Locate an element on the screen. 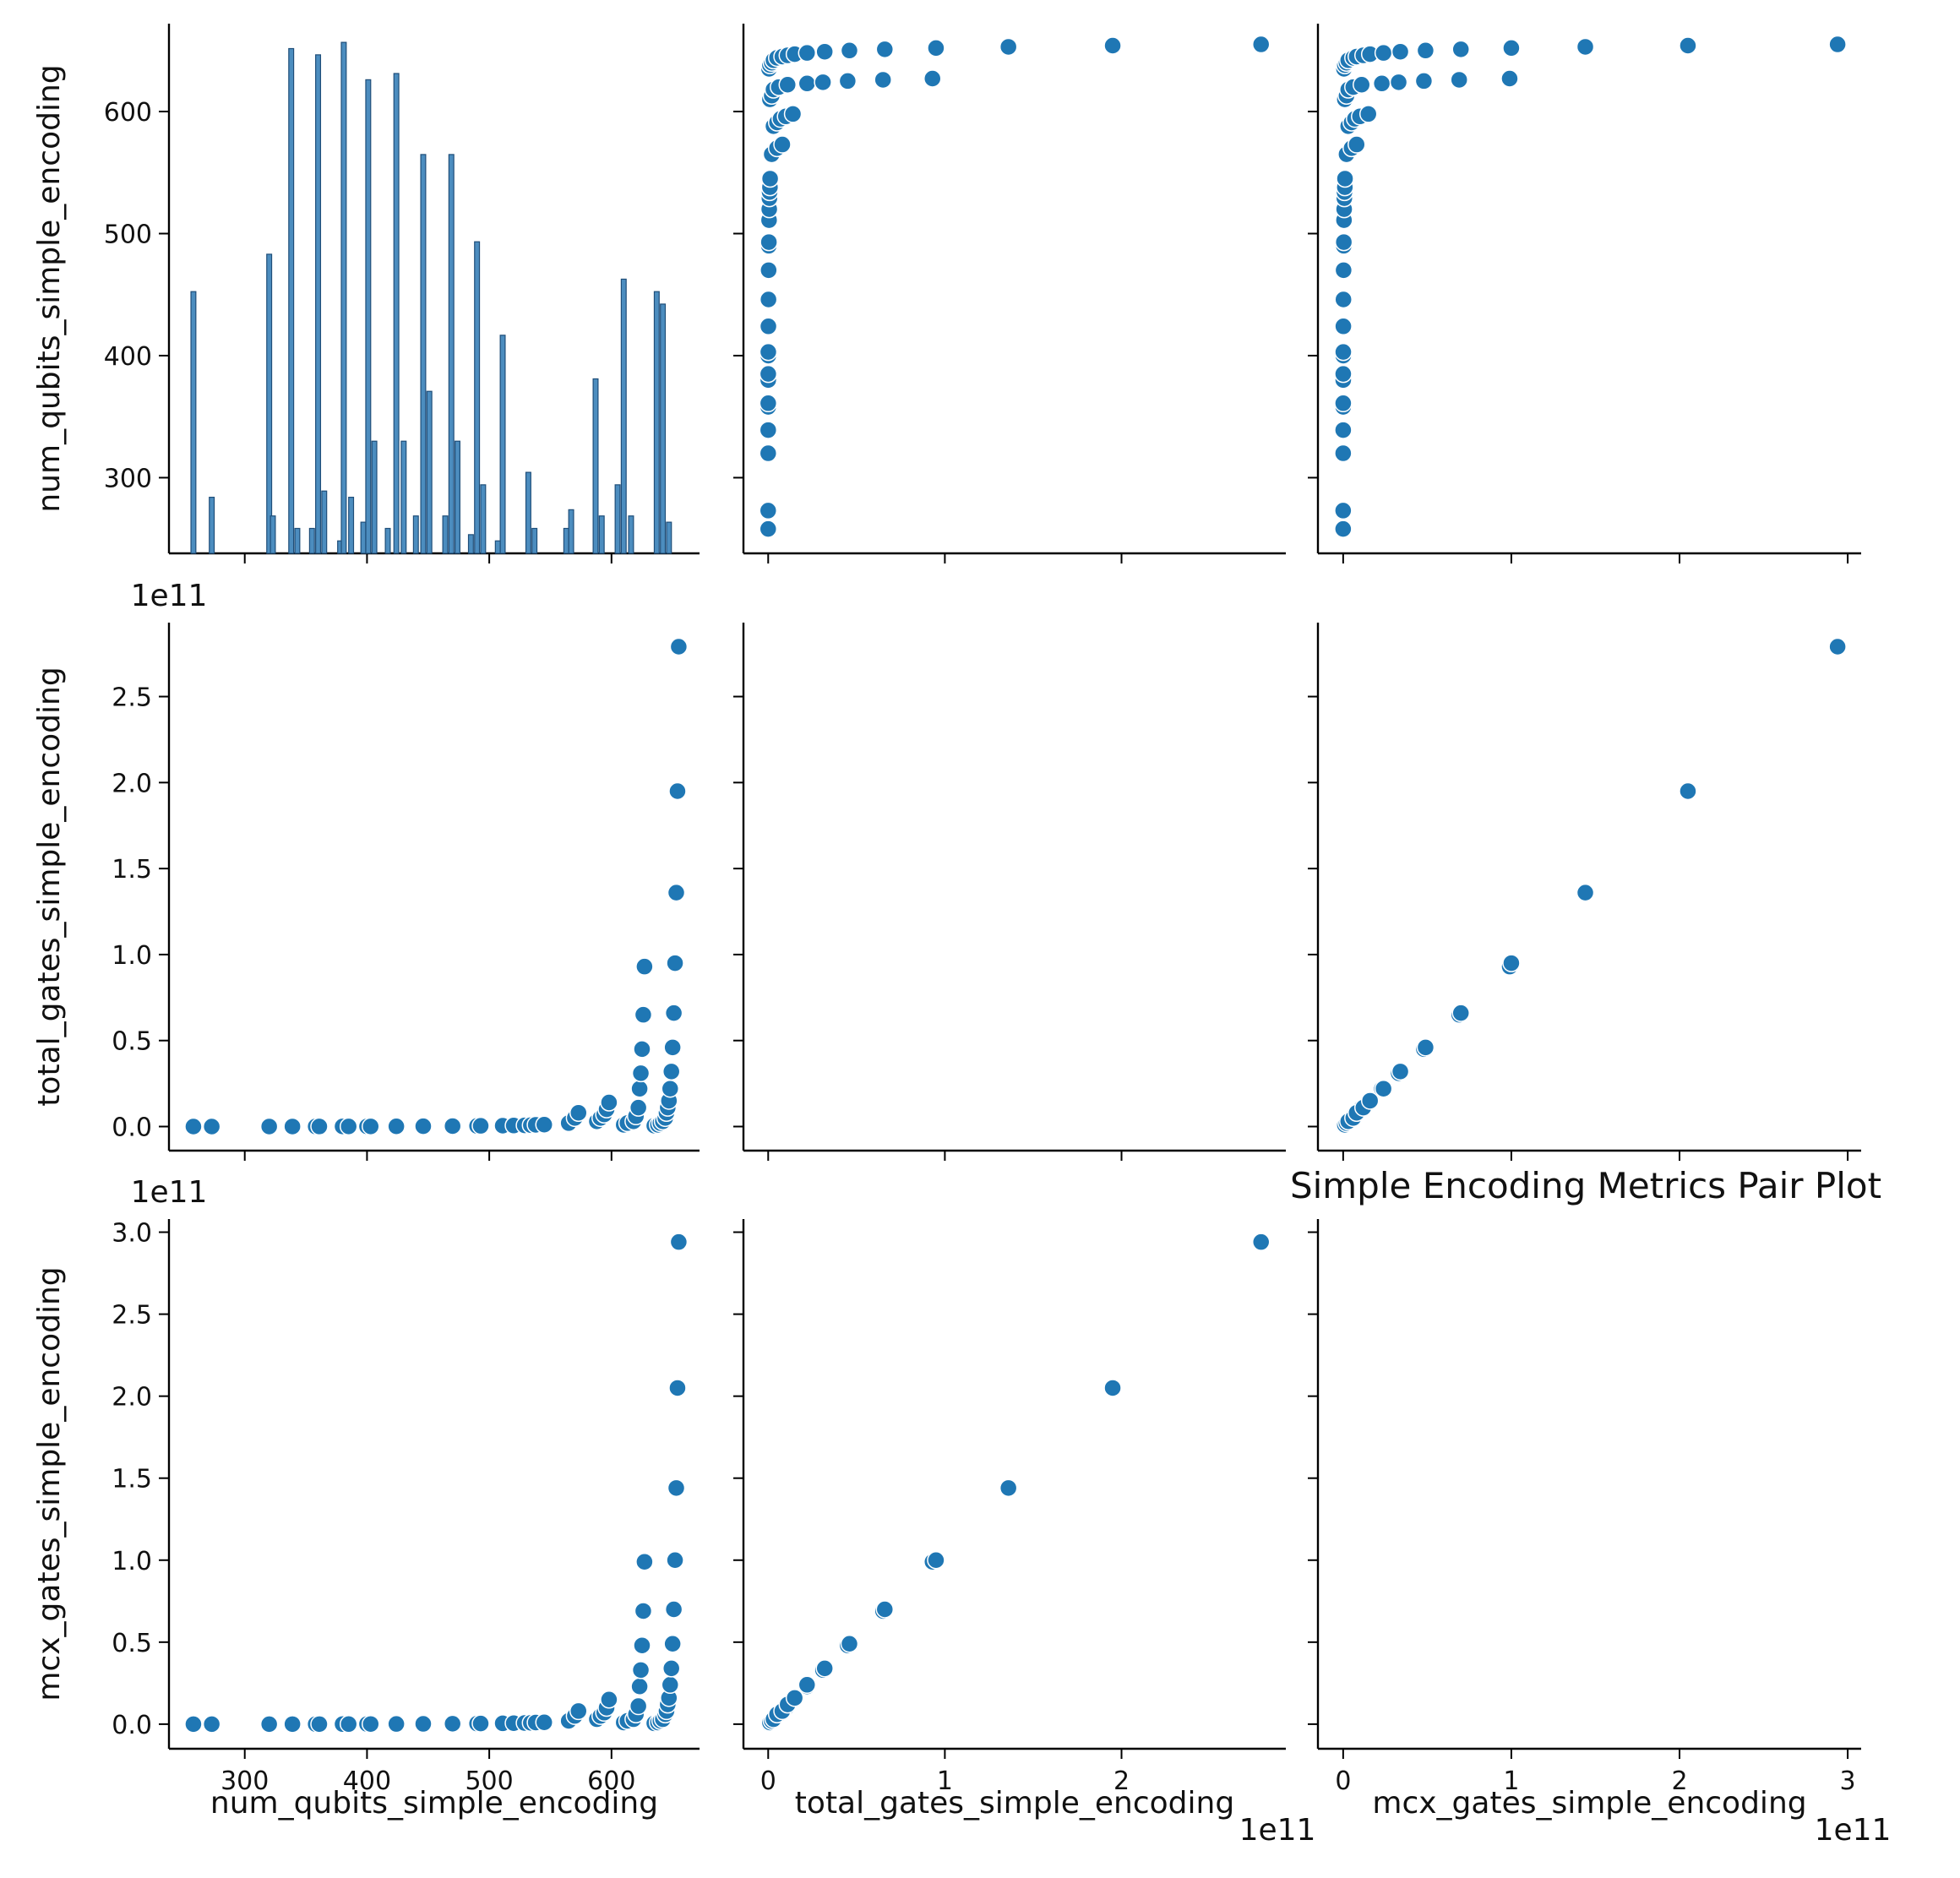 The width and height of the screenshot is (1960, 1878). y-tick-label: 0.0 is located at coordinates (132, 1127).